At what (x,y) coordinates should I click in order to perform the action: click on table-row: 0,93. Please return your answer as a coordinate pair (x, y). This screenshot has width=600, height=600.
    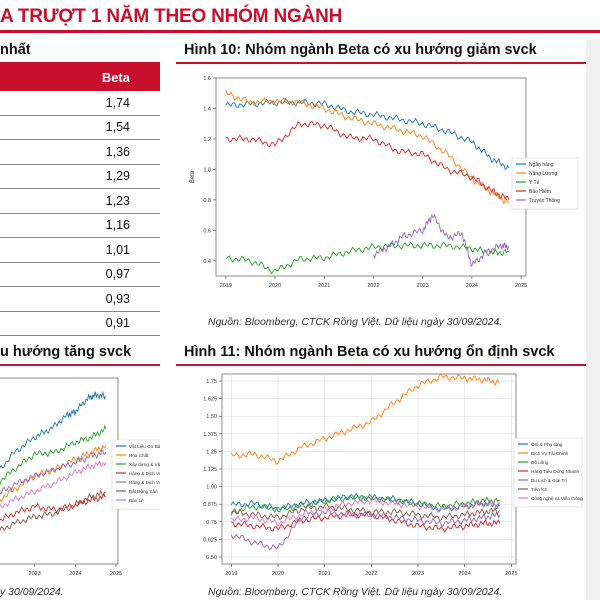
    Looking at the image, I should click on (80, 299).